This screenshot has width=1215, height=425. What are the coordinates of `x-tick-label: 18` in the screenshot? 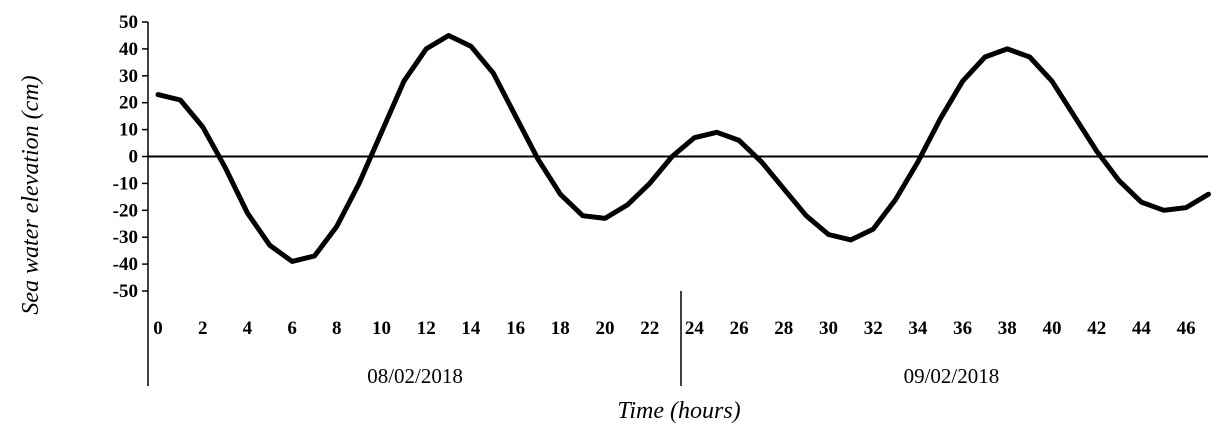 It's located at (560, 328).